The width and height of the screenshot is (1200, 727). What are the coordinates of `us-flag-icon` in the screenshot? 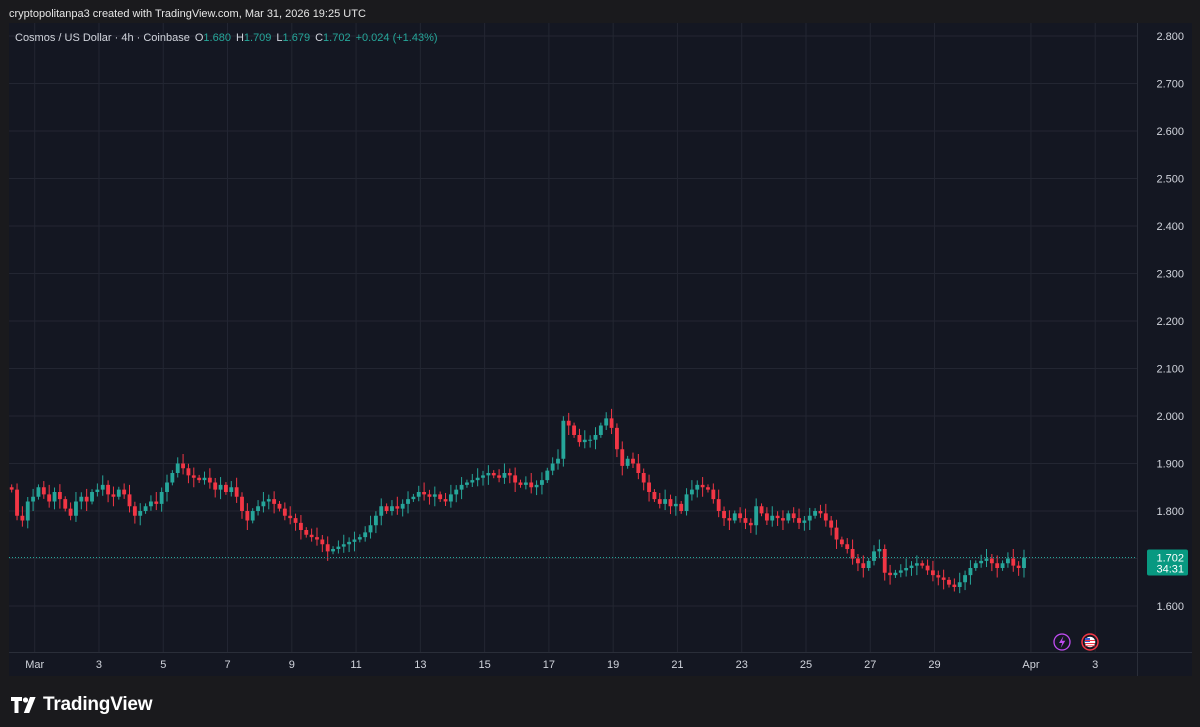 It's located at (1090, 642).